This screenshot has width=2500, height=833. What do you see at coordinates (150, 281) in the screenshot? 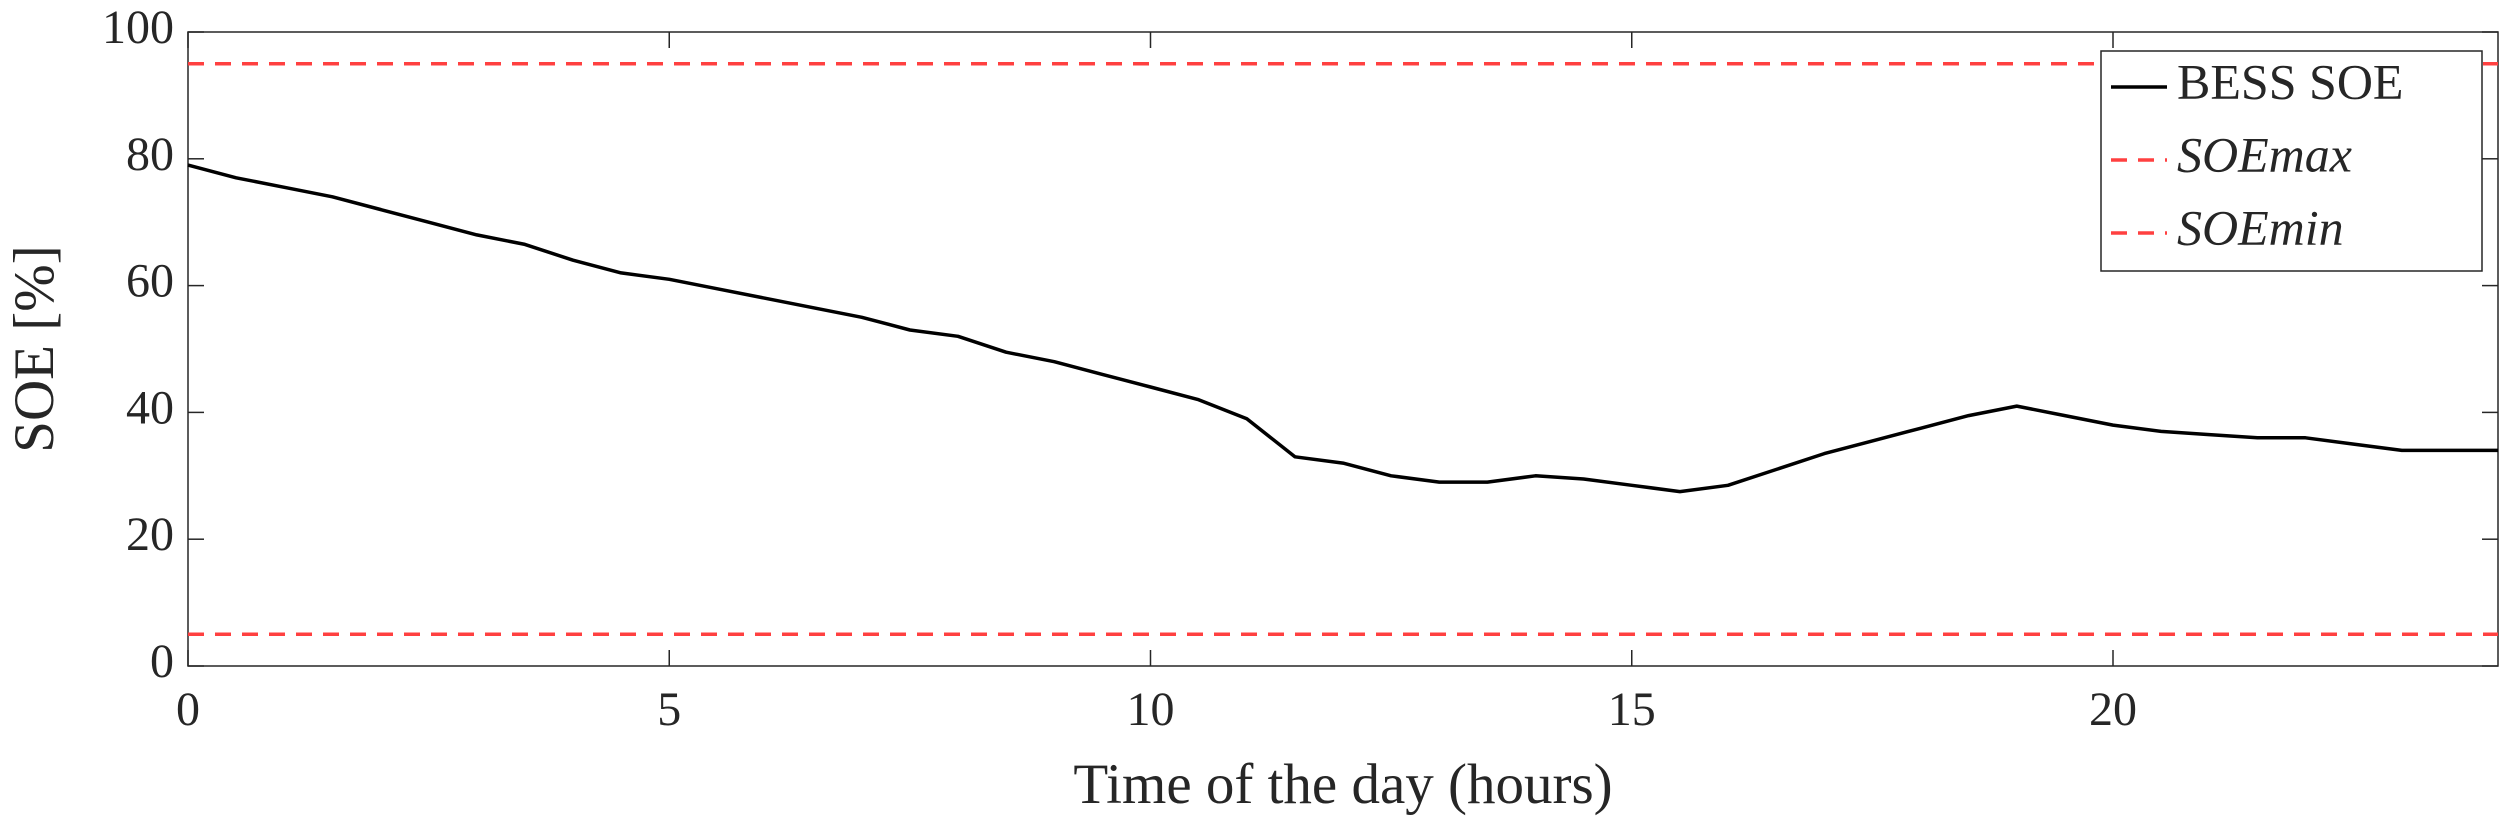
I see `y-tick-label: 60` at bounding box center [150, 281].